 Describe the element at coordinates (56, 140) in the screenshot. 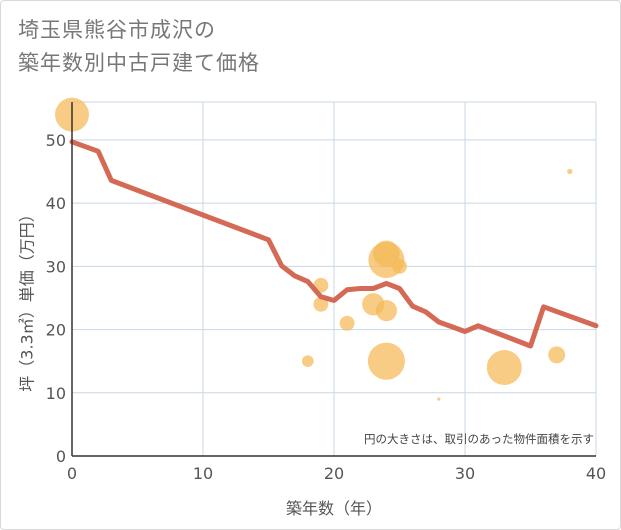

I see `y-tick-label-5: 50` at that location.